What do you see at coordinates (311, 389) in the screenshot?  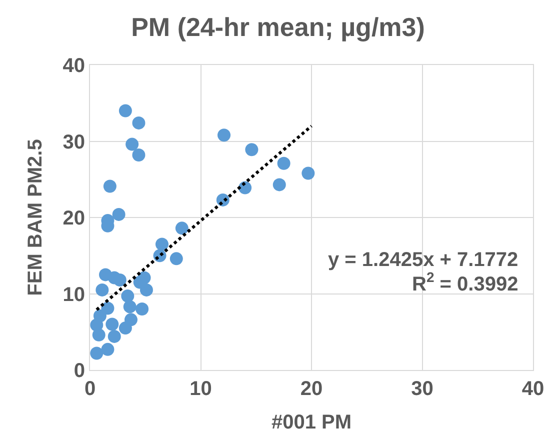 I see `x-tick-label: 20` at bounding box center [311, 389].